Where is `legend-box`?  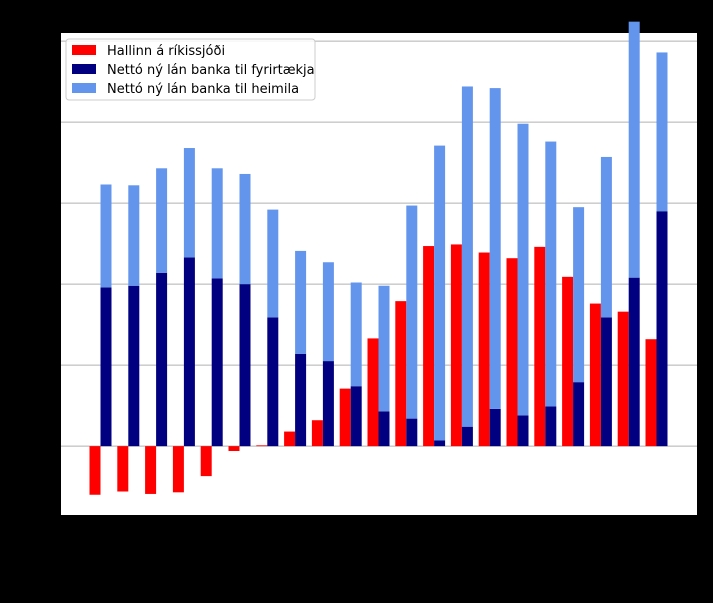 legend-box is located at coordinates (190, 69).